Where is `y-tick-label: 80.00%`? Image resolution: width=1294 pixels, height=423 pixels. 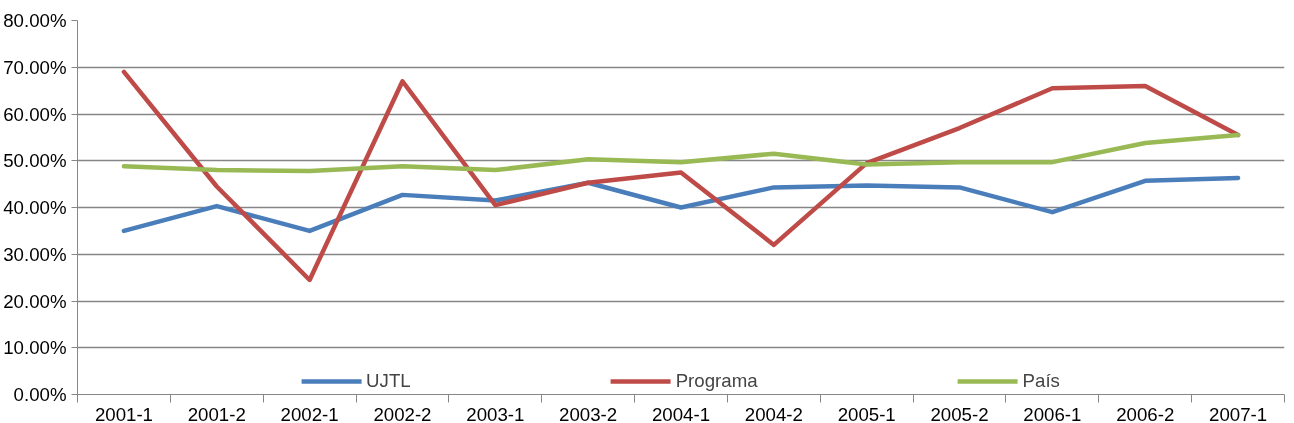 y-tick-label: 80.00% is located at coordinates (35, 20).